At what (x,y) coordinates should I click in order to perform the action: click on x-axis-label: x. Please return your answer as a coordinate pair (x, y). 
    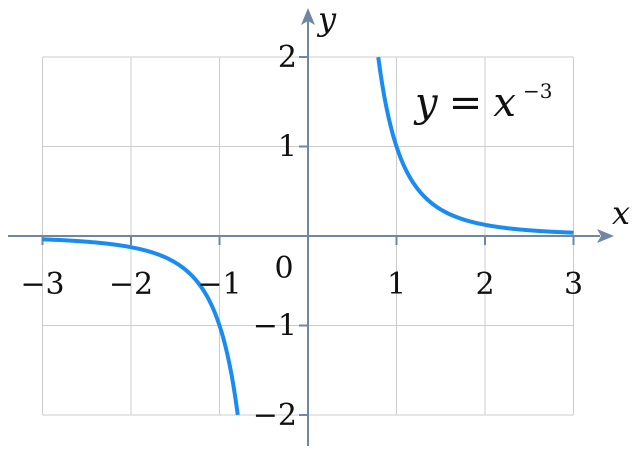
    Looking at the image, I should click on (621, 213).